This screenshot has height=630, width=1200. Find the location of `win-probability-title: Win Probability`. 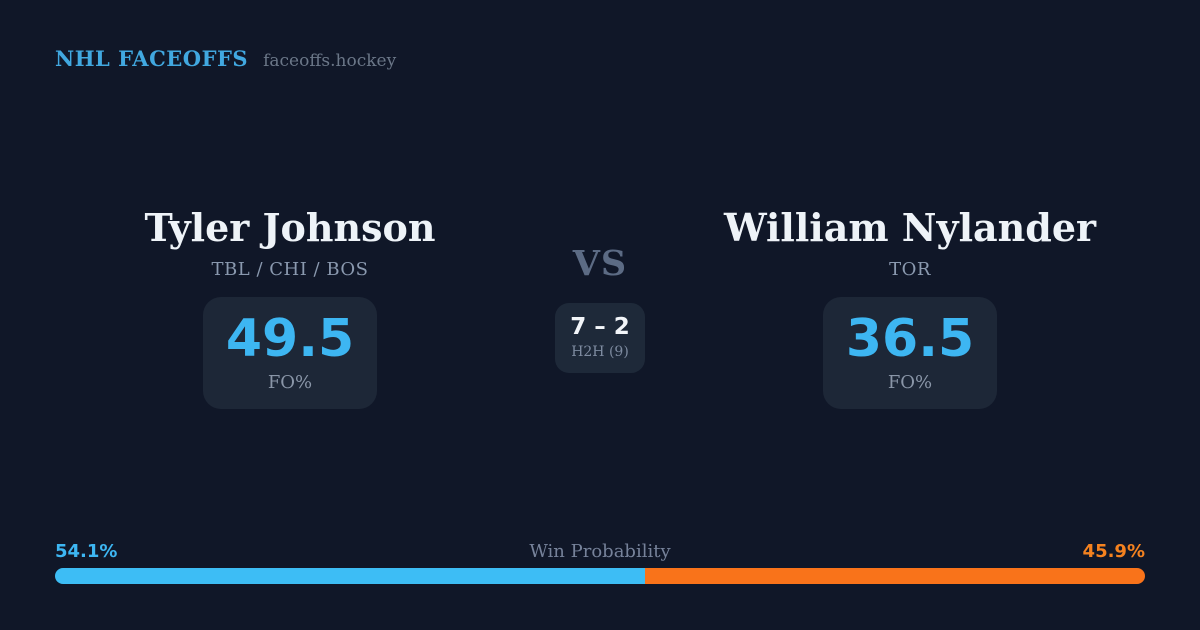

win-probability-title: Win Probability is located at coordinates (600, 551).